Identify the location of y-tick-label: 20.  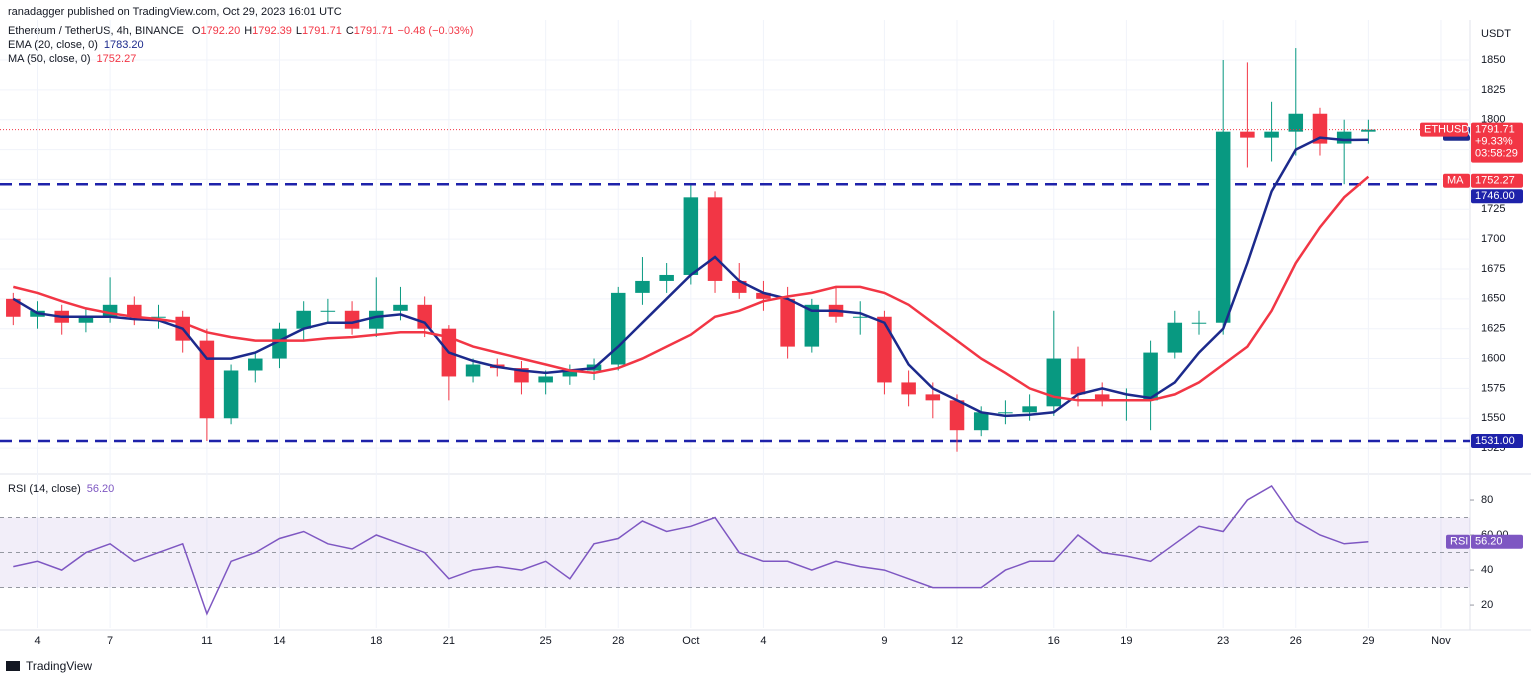
(1487, 605).